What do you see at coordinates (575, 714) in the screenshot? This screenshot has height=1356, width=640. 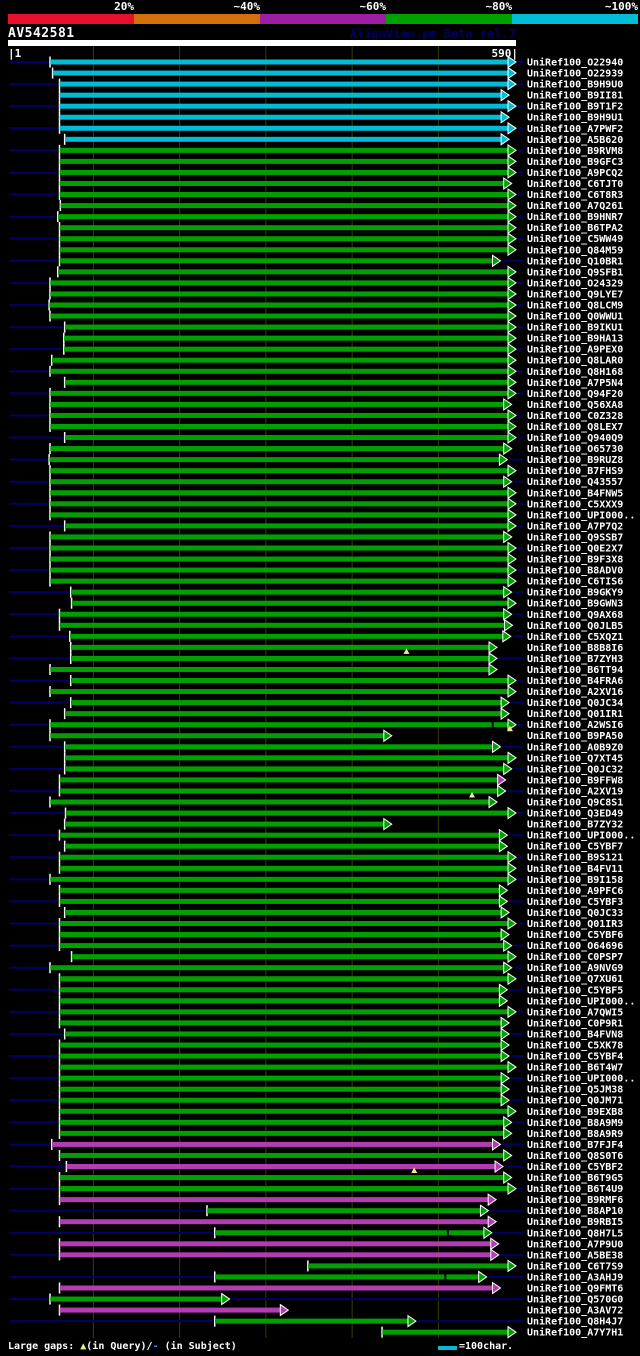 I see `hit-label: UniRef100_Q01IR1` at bounding box center [575, 714].